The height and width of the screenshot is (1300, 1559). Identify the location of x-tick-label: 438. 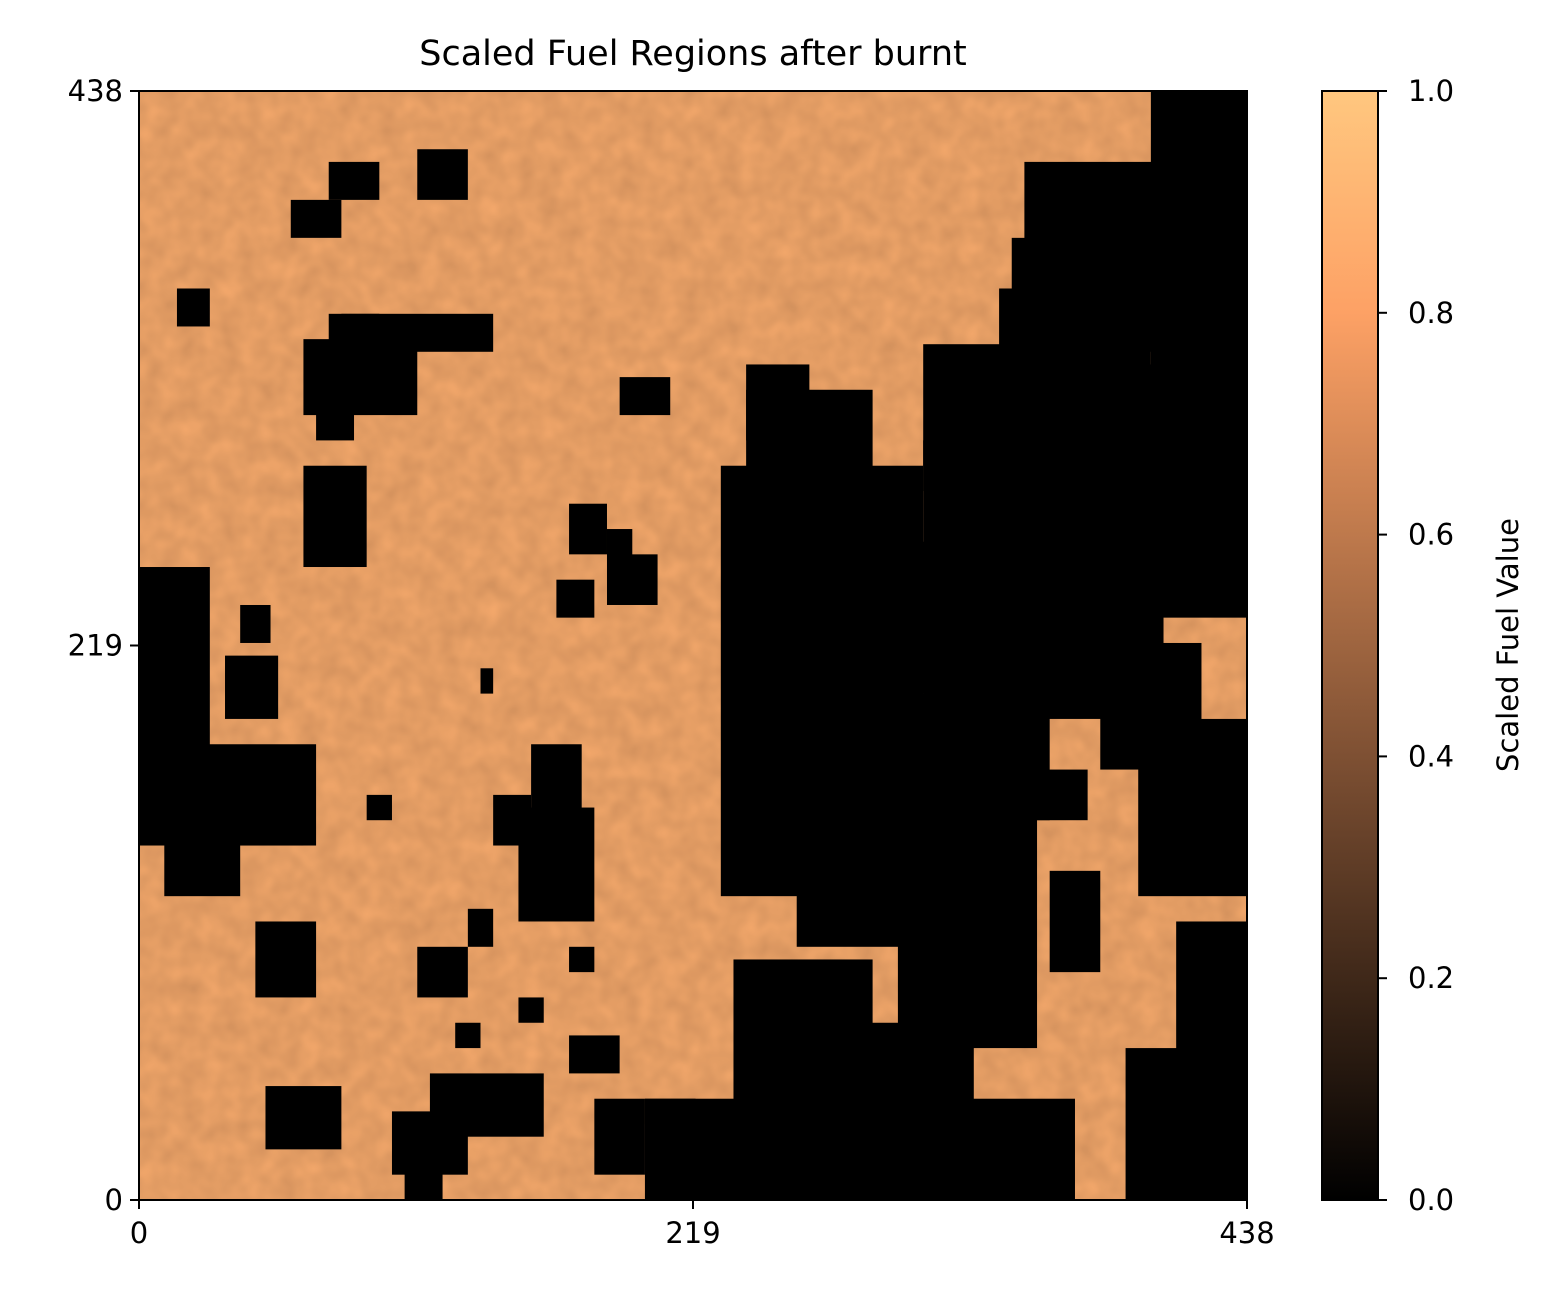
(1246, 1233).